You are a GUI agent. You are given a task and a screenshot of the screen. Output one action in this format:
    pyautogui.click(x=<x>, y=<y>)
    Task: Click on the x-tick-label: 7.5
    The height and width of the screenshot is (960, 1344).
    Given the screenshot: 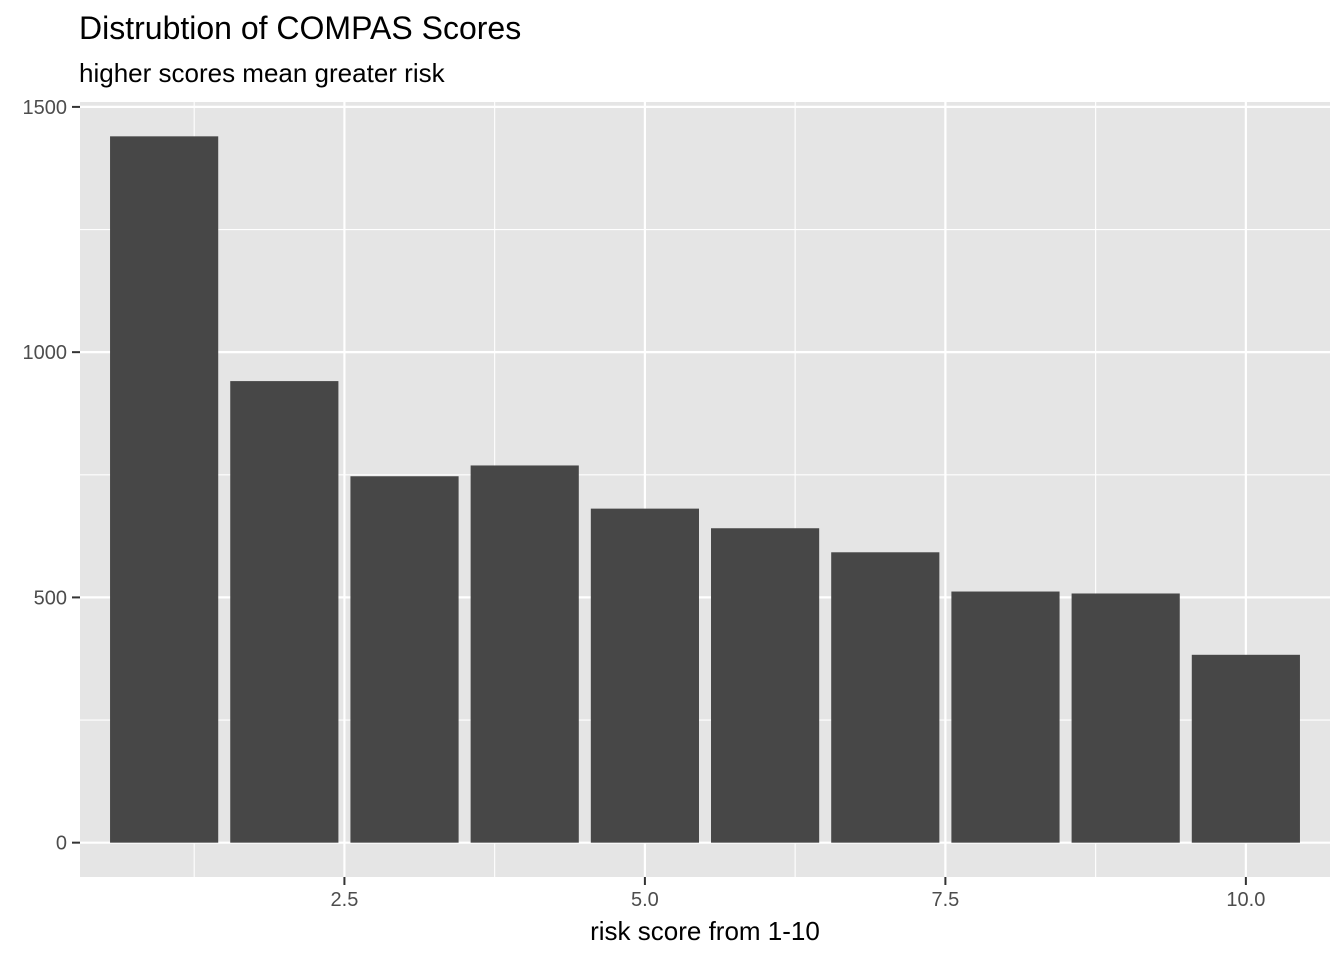 What is the action you would take?
    pyautogui.click(x=945, y=900)
    